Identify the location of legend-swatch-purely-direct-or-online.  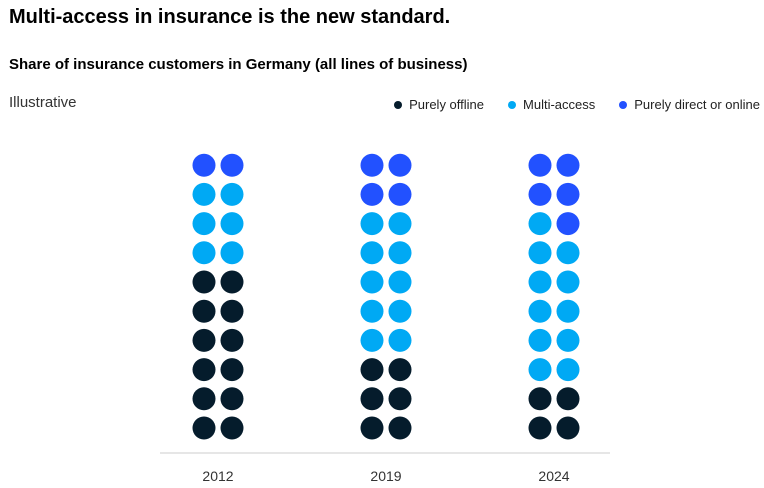
(623, 104).